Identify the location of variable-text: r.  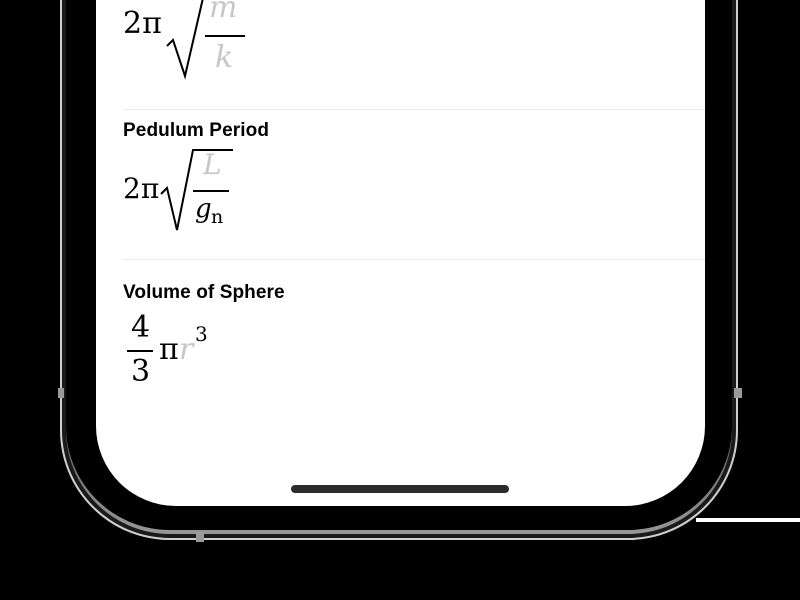
(186, 349).